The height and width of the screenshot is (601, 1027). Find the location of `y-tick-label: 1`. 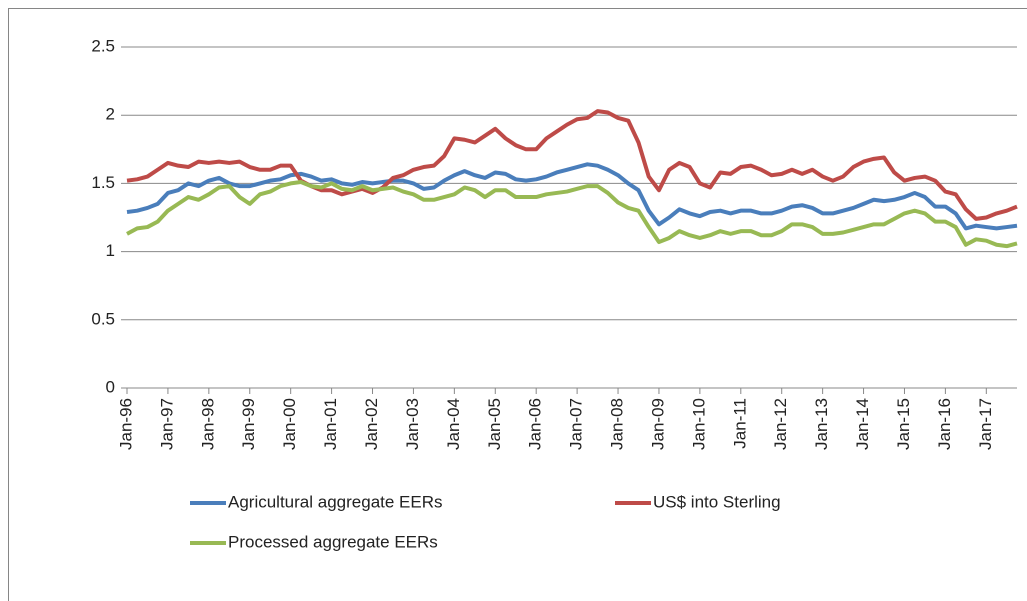

y-tick-label: 1 is located at coordinates (110, 250).